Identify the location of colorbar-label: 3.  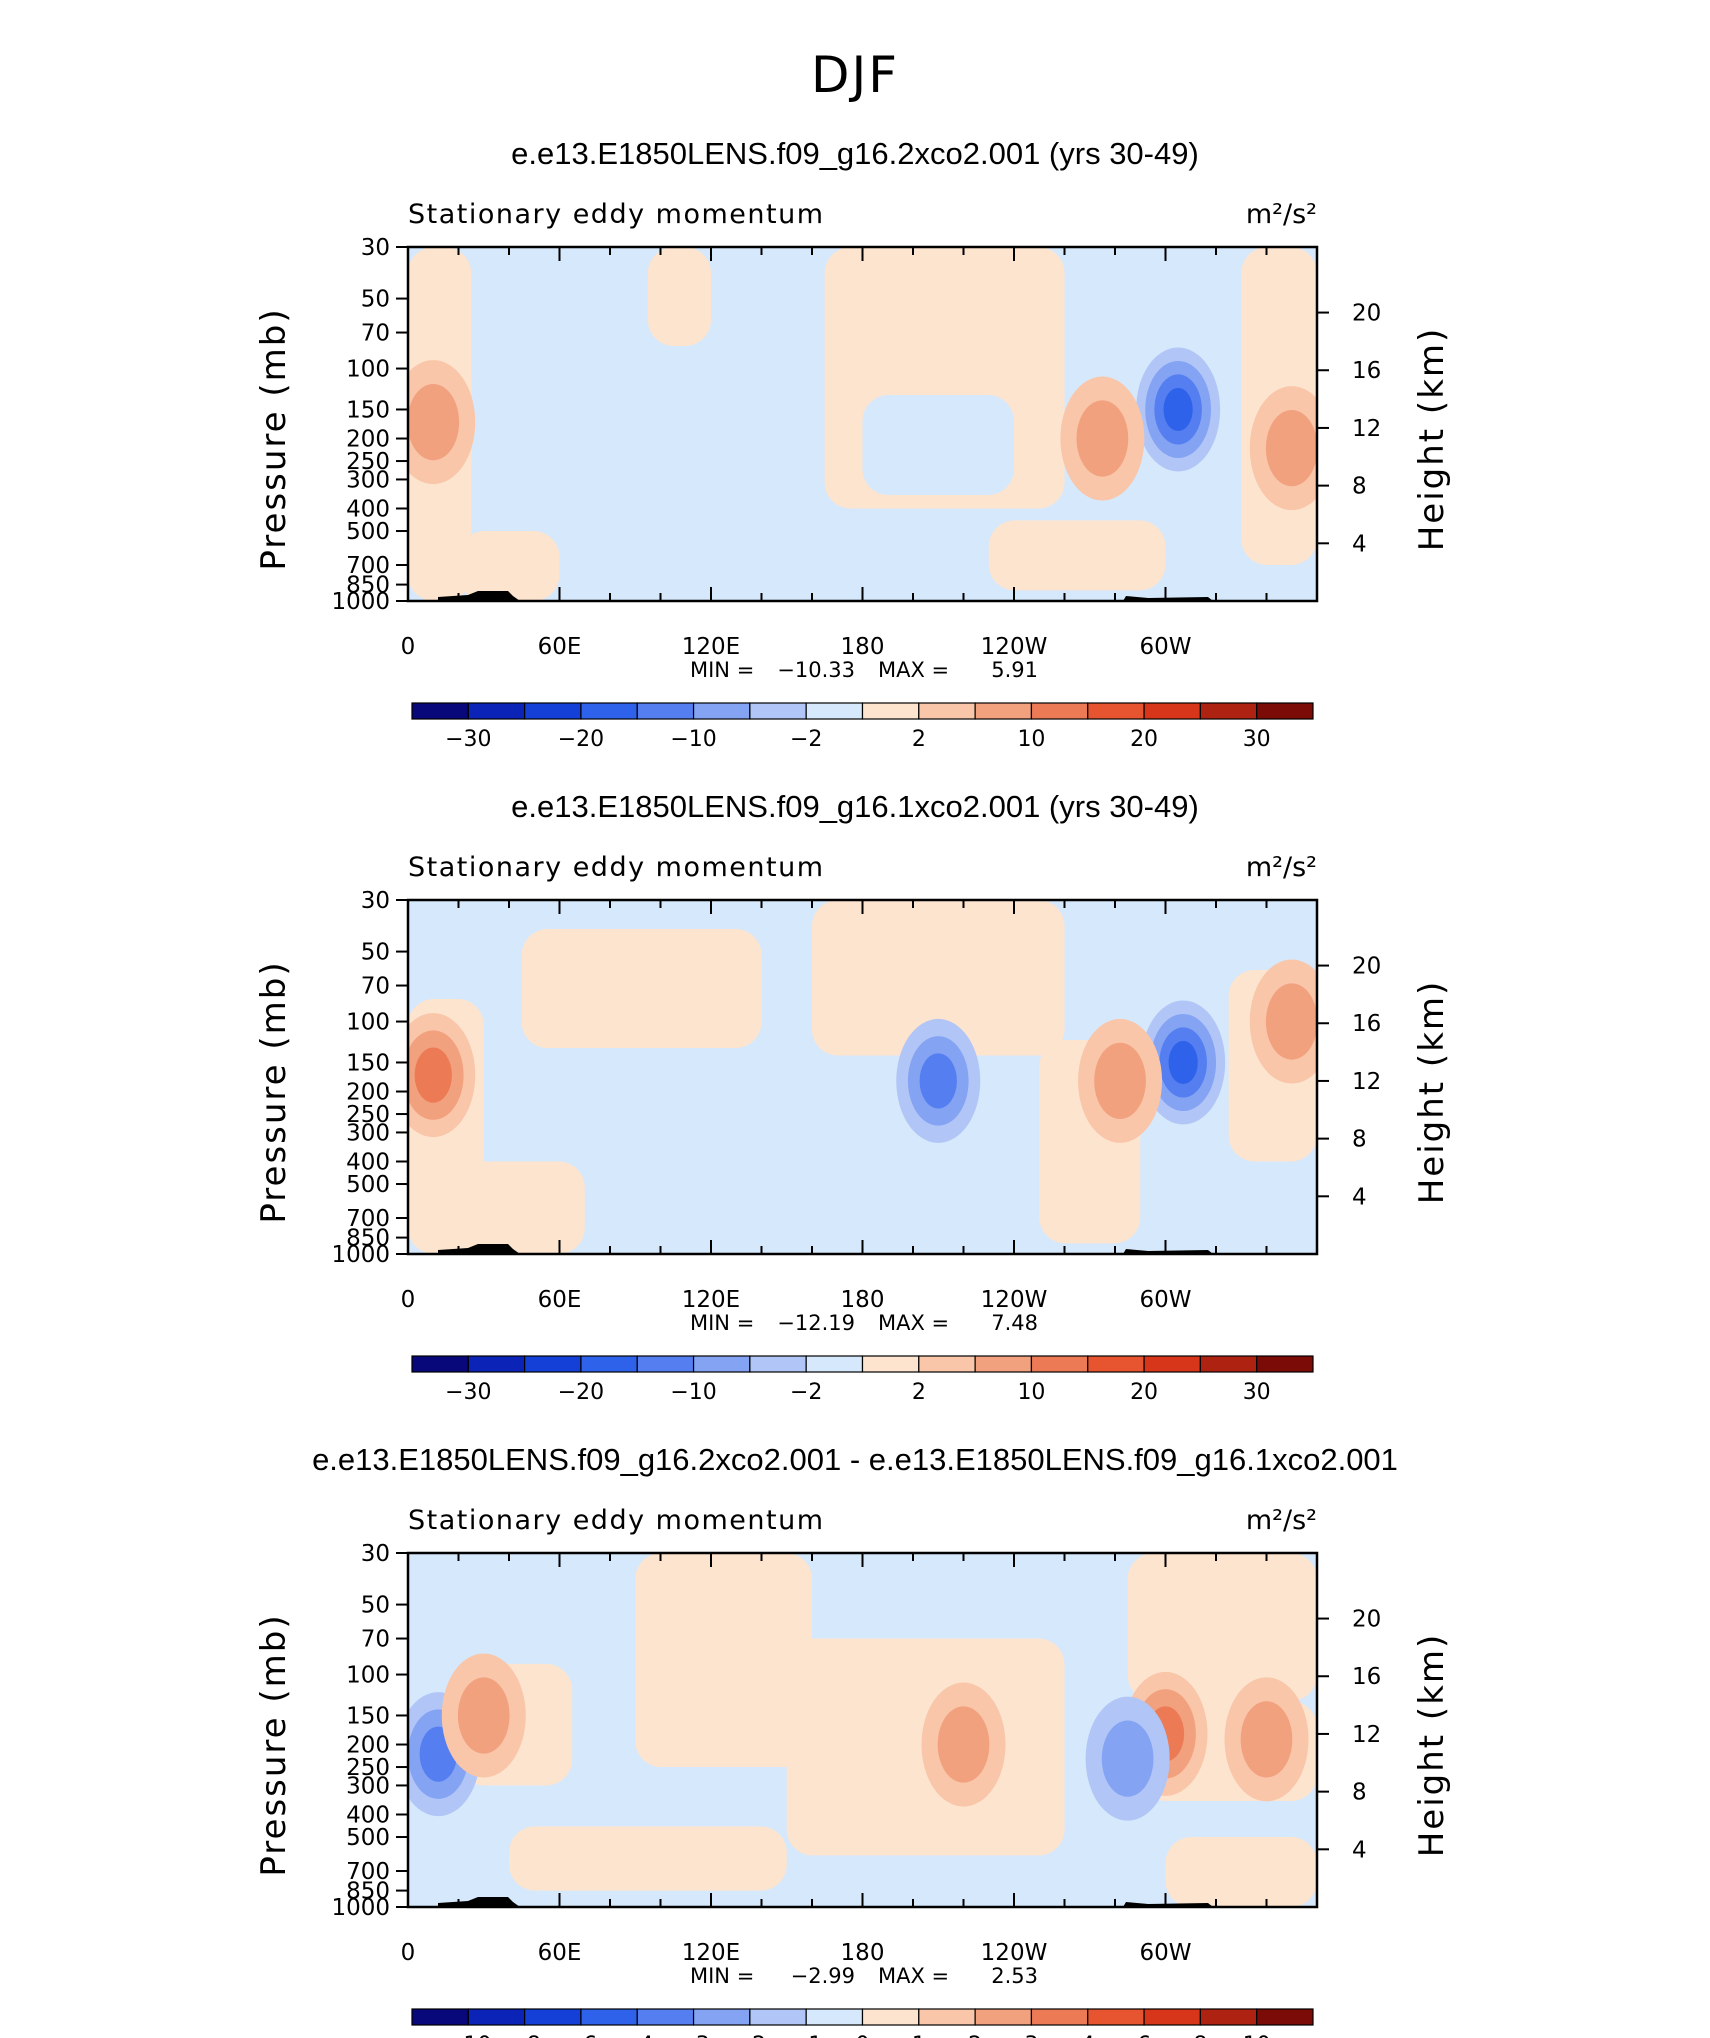
(1031, 2035).